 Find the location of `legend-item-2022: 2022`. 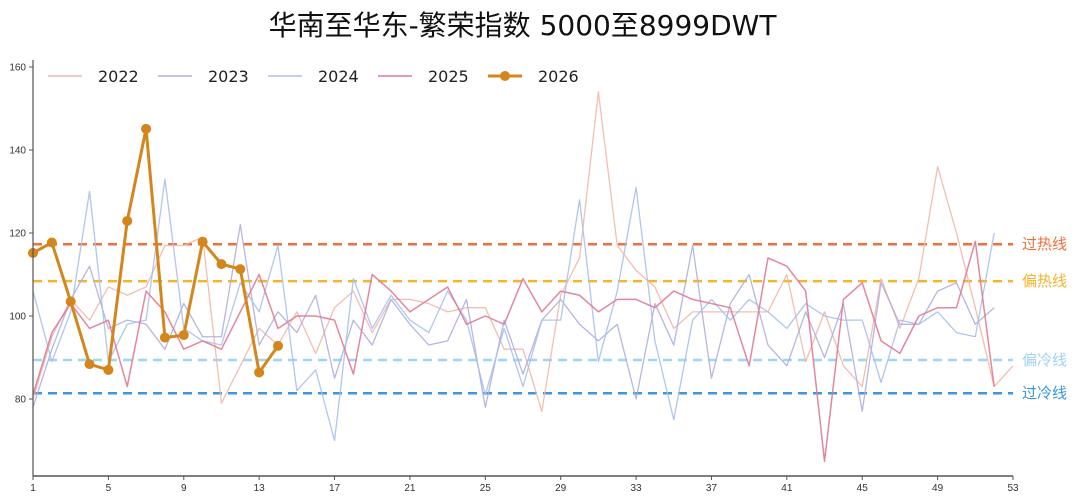

legend-item-2022: 2022 is located at coordinates (93, 76).